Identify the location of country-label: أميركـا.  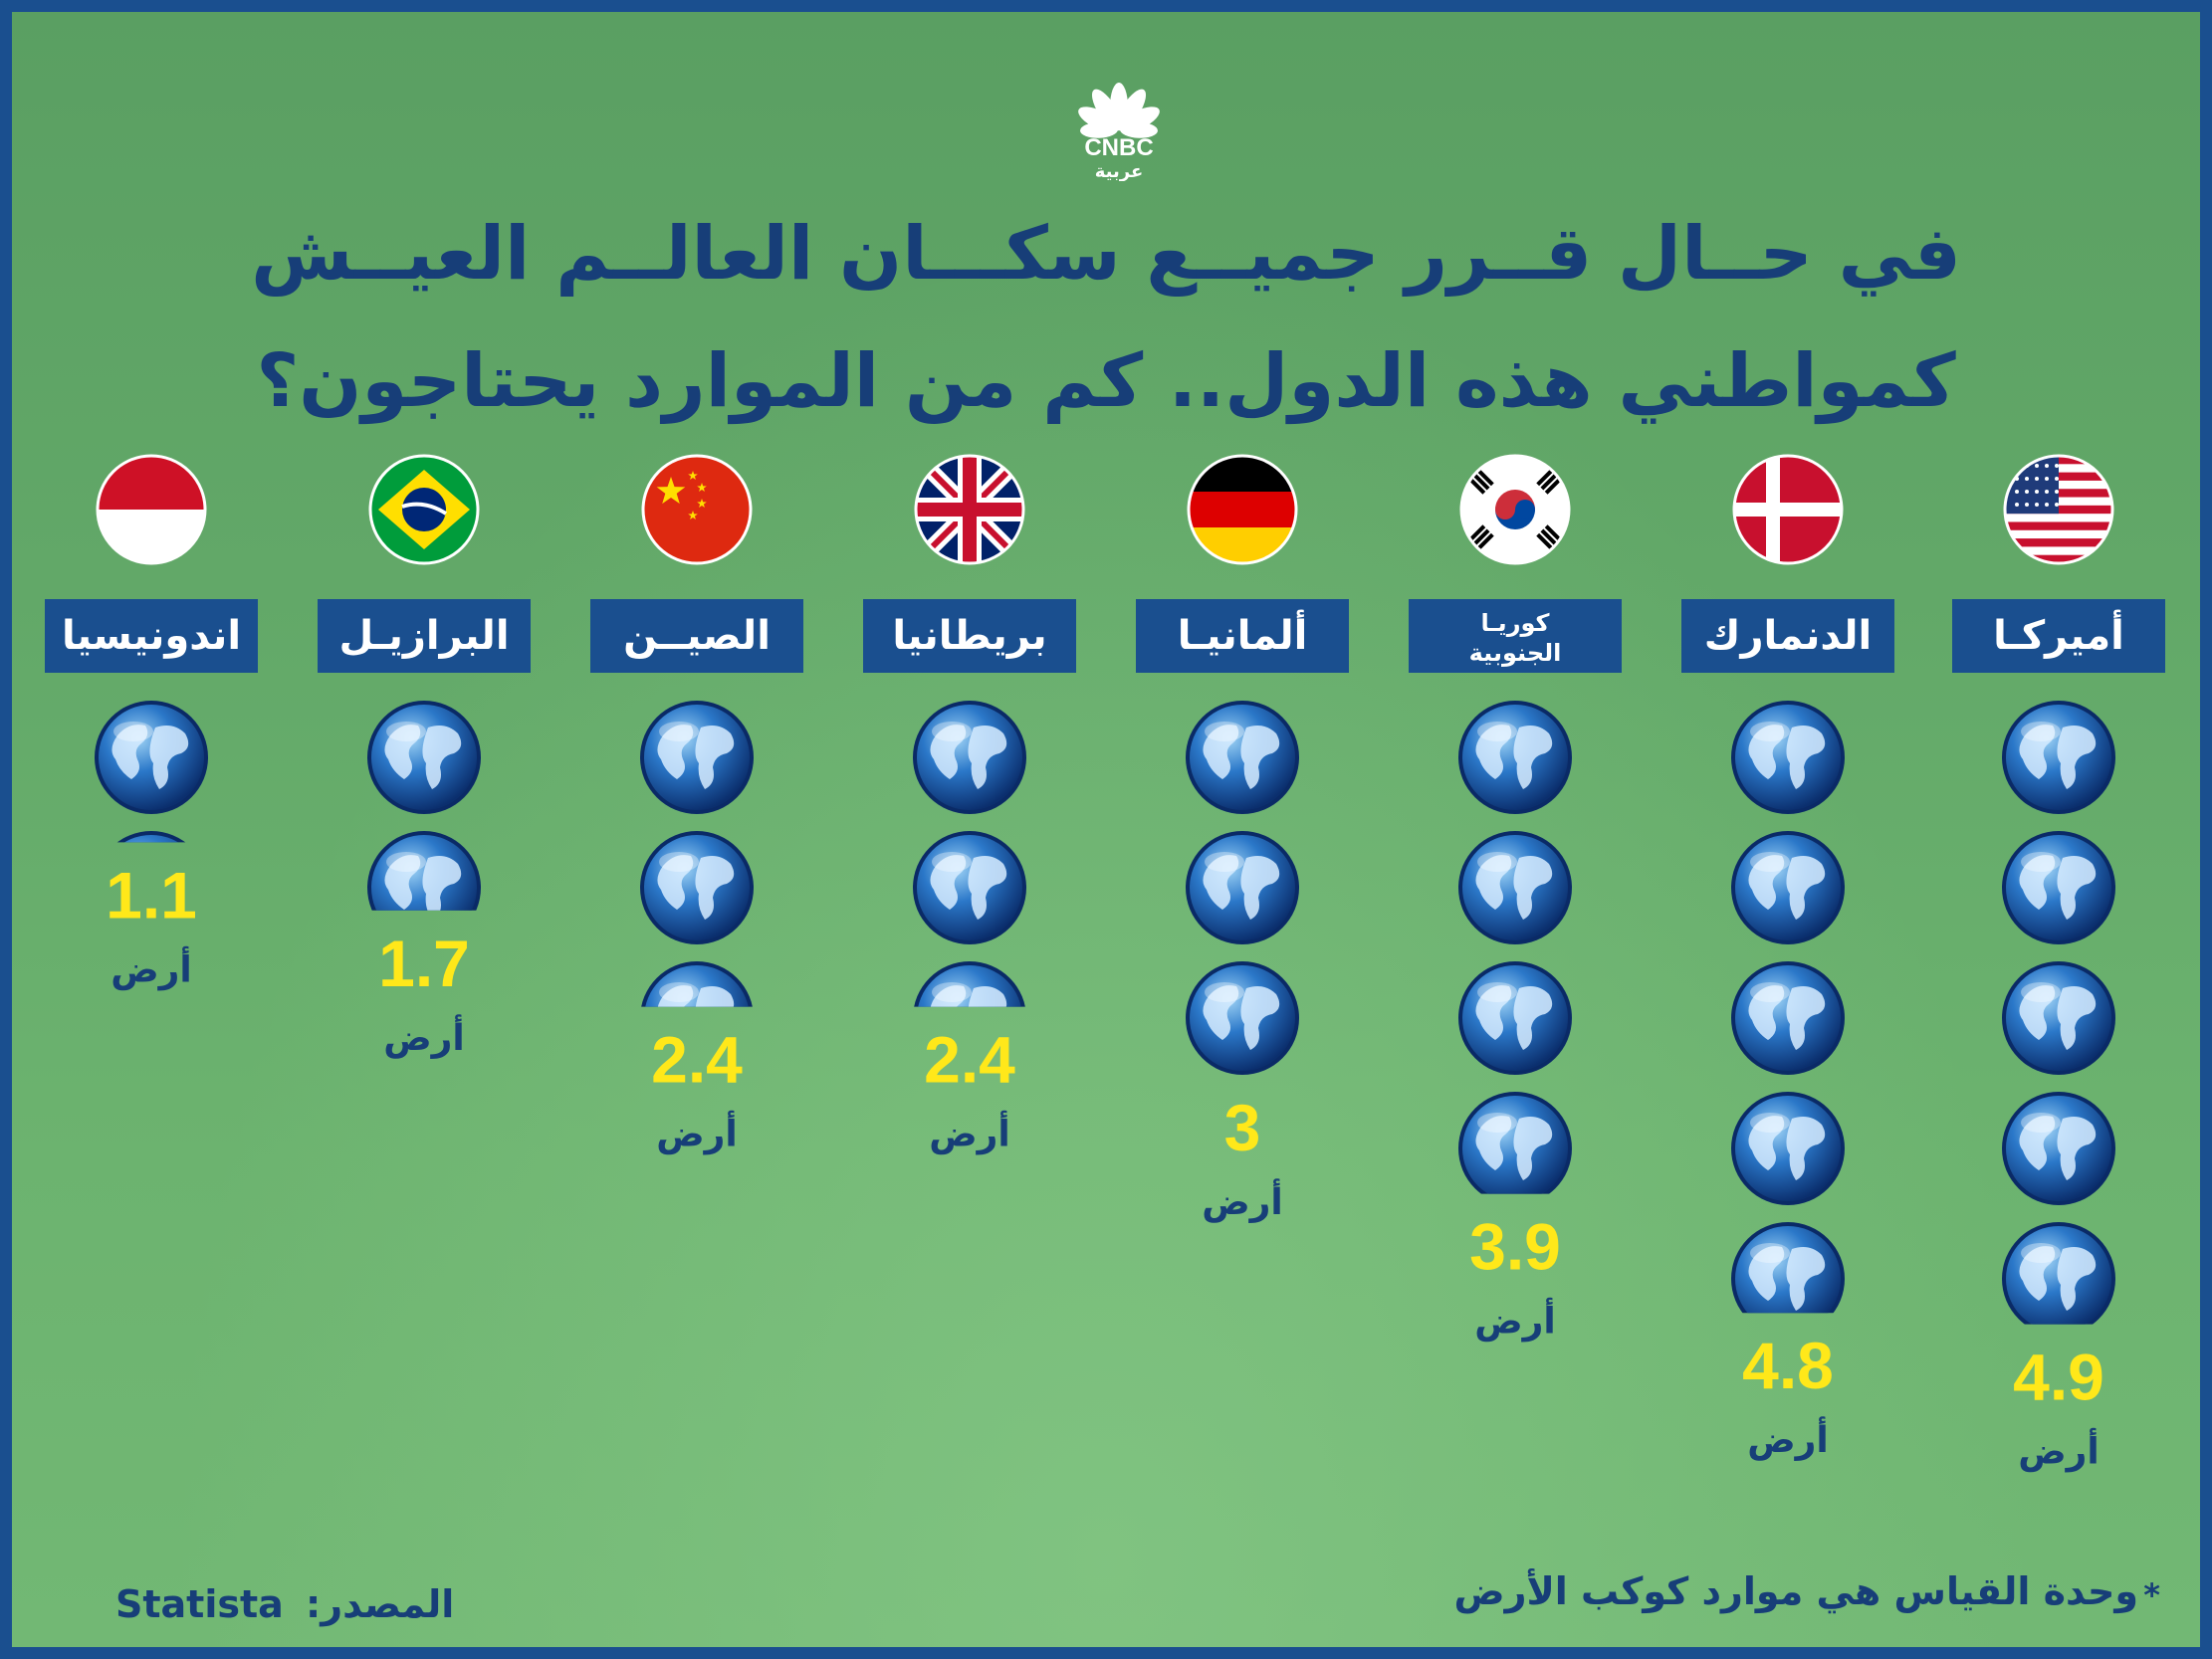
(2058, 634).